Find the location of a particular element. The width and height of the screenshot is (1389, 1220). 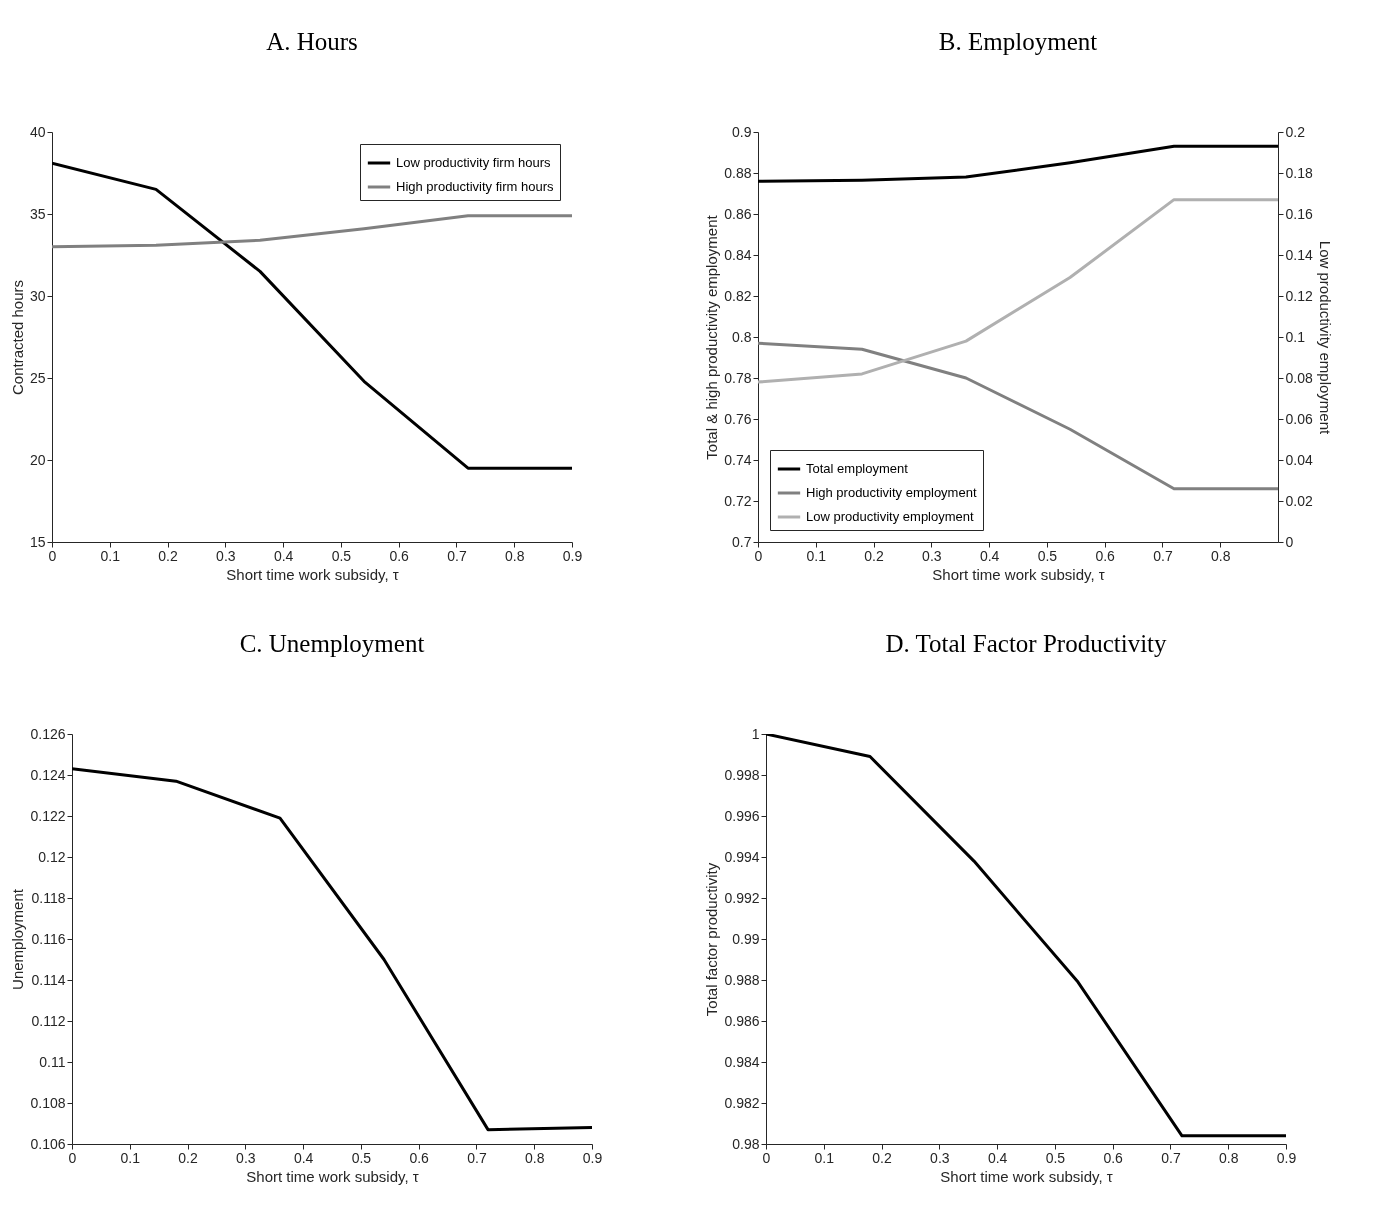

y-tick-label: 0.126 is located at coordinates (48, 733).